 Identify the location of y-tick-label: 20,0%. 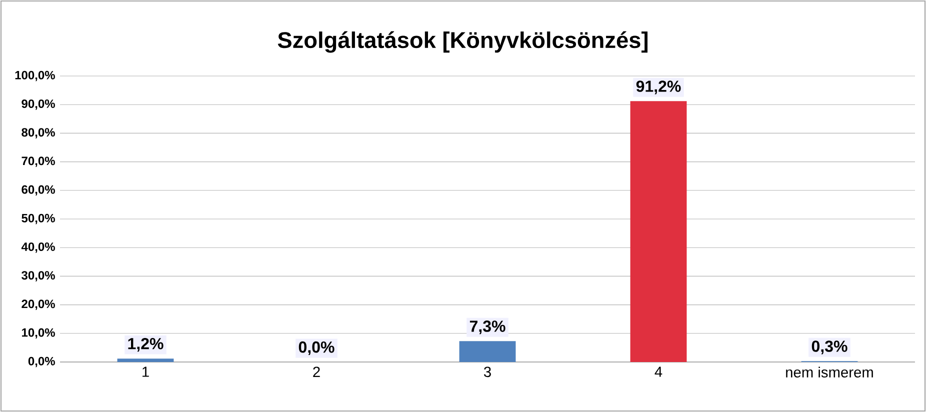
(38, 305).